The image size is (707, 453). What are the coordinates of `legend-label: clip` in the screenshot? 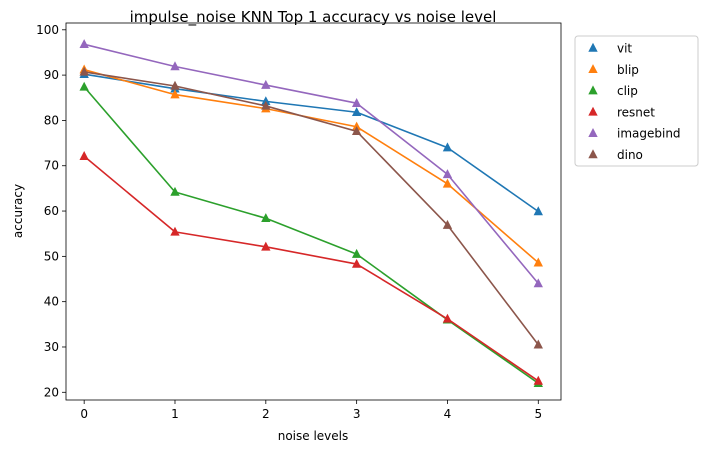 It's located at (627, 91).